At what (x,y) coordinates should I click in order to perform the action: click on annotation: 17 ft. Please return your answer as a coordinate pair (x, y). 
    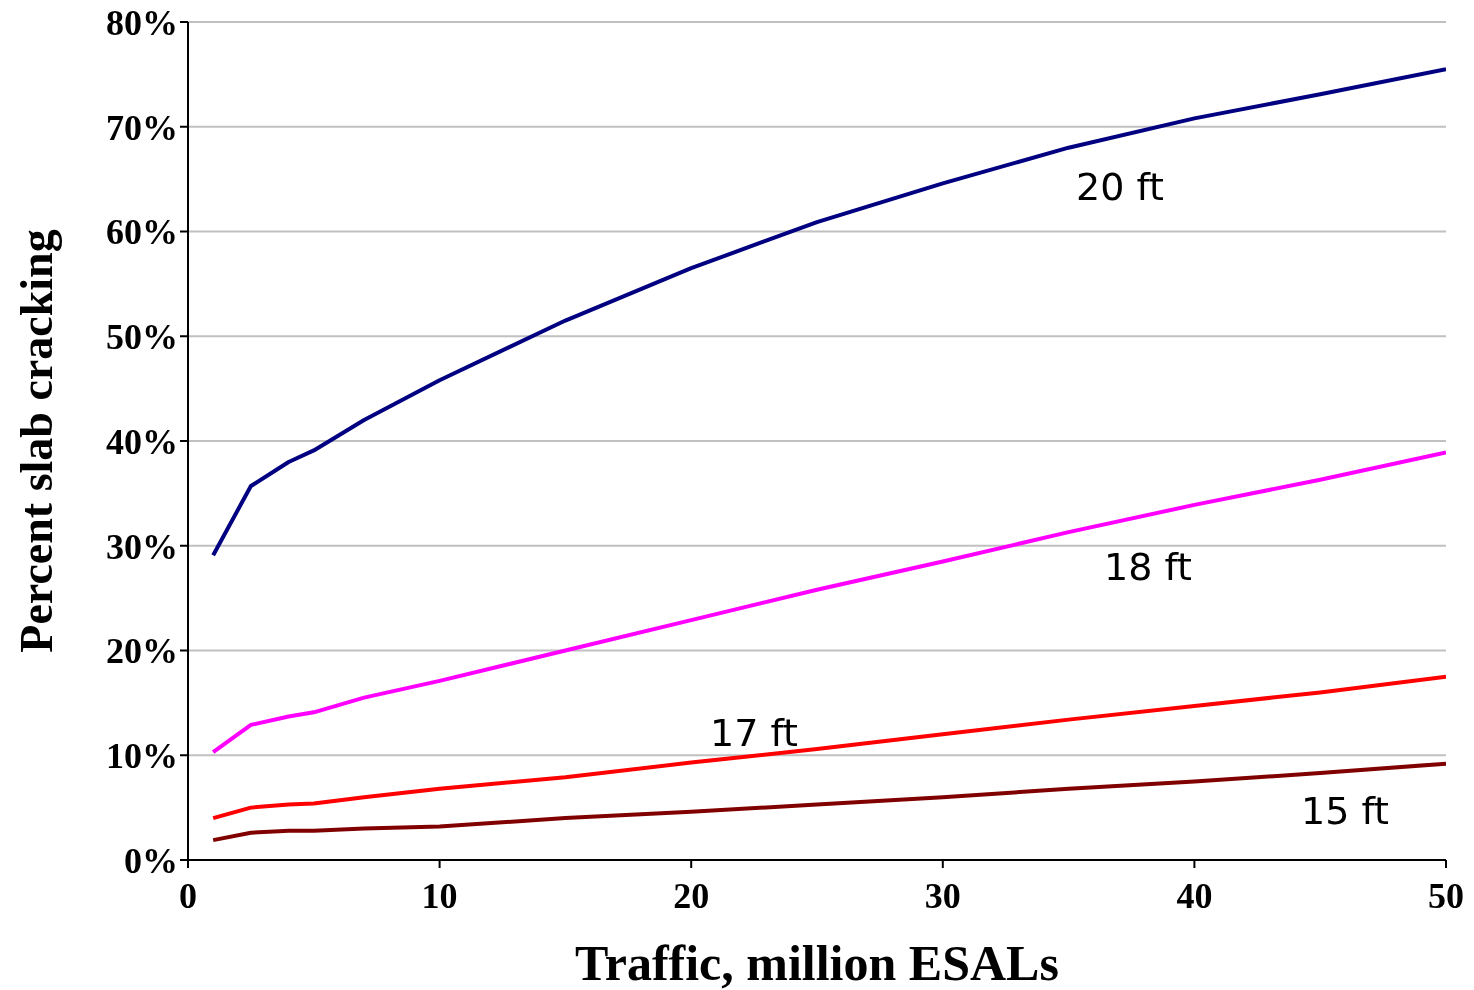
    Looking at the image, I should click on (754, 733).